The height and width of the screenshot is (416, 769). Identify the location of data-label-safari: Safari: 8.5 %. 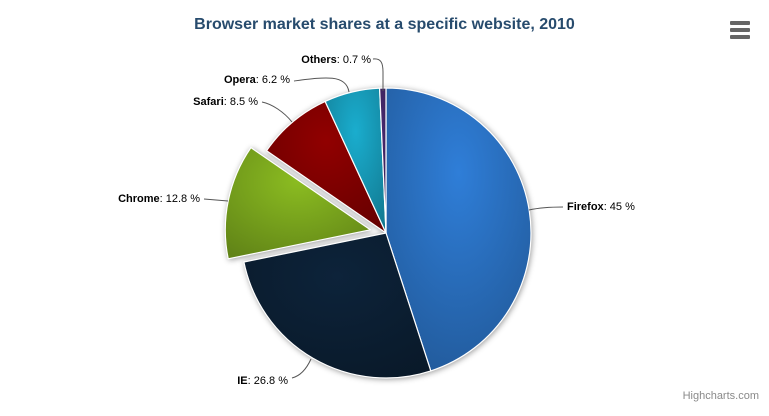
(225, 102).